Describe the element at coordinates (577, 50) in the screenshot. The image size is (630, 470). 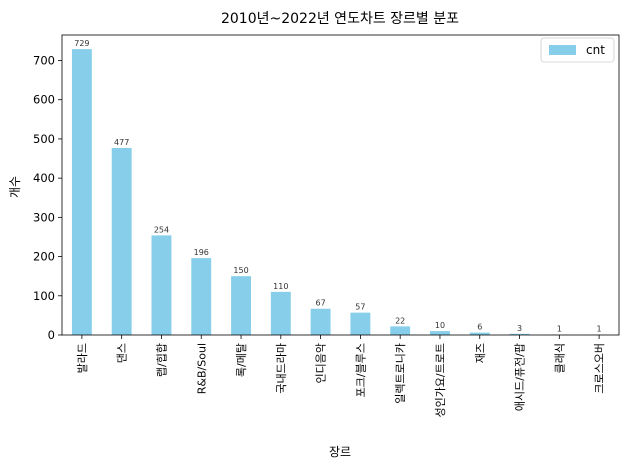
I see `legend-box` at that location.